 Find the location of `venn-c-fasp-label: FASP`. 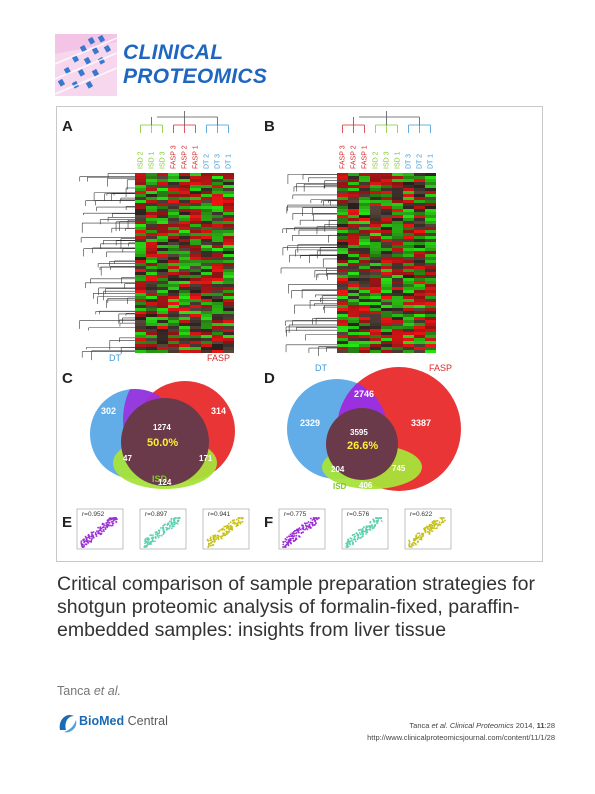

venn-c-fasp-label: FASP is located at coordinates (218, 358).